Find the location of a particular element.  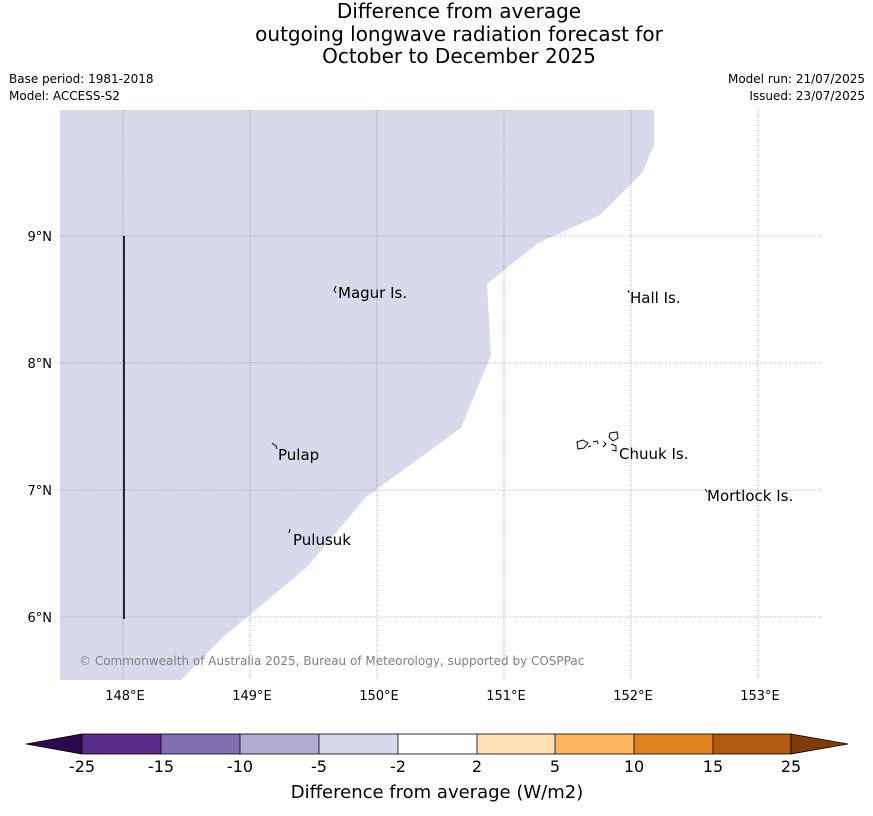

lon-label-151e: 151°E is located at coordinates (506, 696).